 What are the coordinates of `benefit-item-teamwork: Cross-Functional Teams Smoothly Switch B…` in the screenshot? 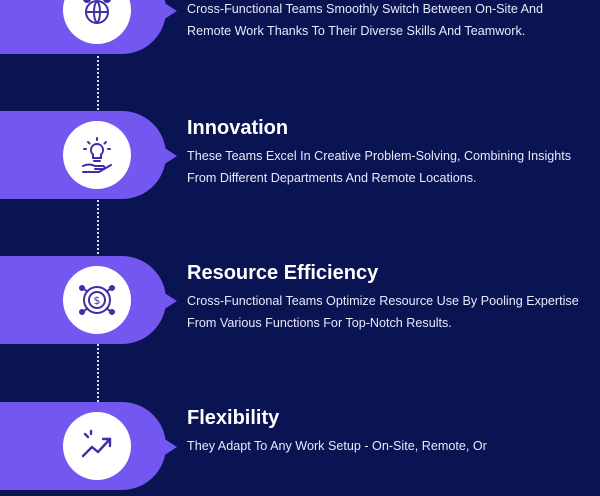 It's located at (300, 30).